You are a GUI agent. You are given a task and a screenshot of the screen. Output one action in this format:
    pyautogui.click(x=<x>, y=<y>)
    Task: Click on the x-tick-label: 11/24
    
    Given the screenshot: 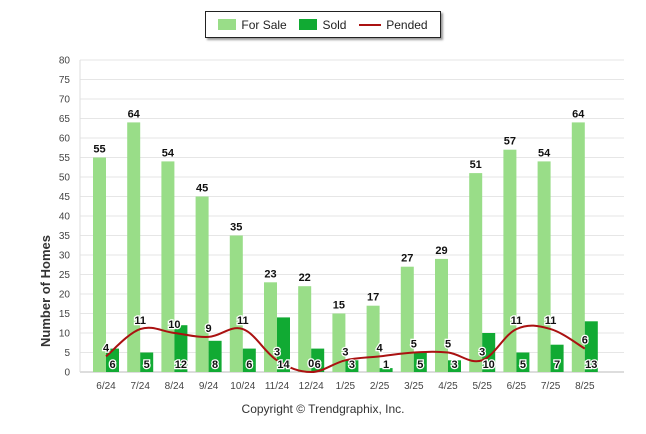 What is the action you would take?
    pyautogui.click(x=277, y=386)
    